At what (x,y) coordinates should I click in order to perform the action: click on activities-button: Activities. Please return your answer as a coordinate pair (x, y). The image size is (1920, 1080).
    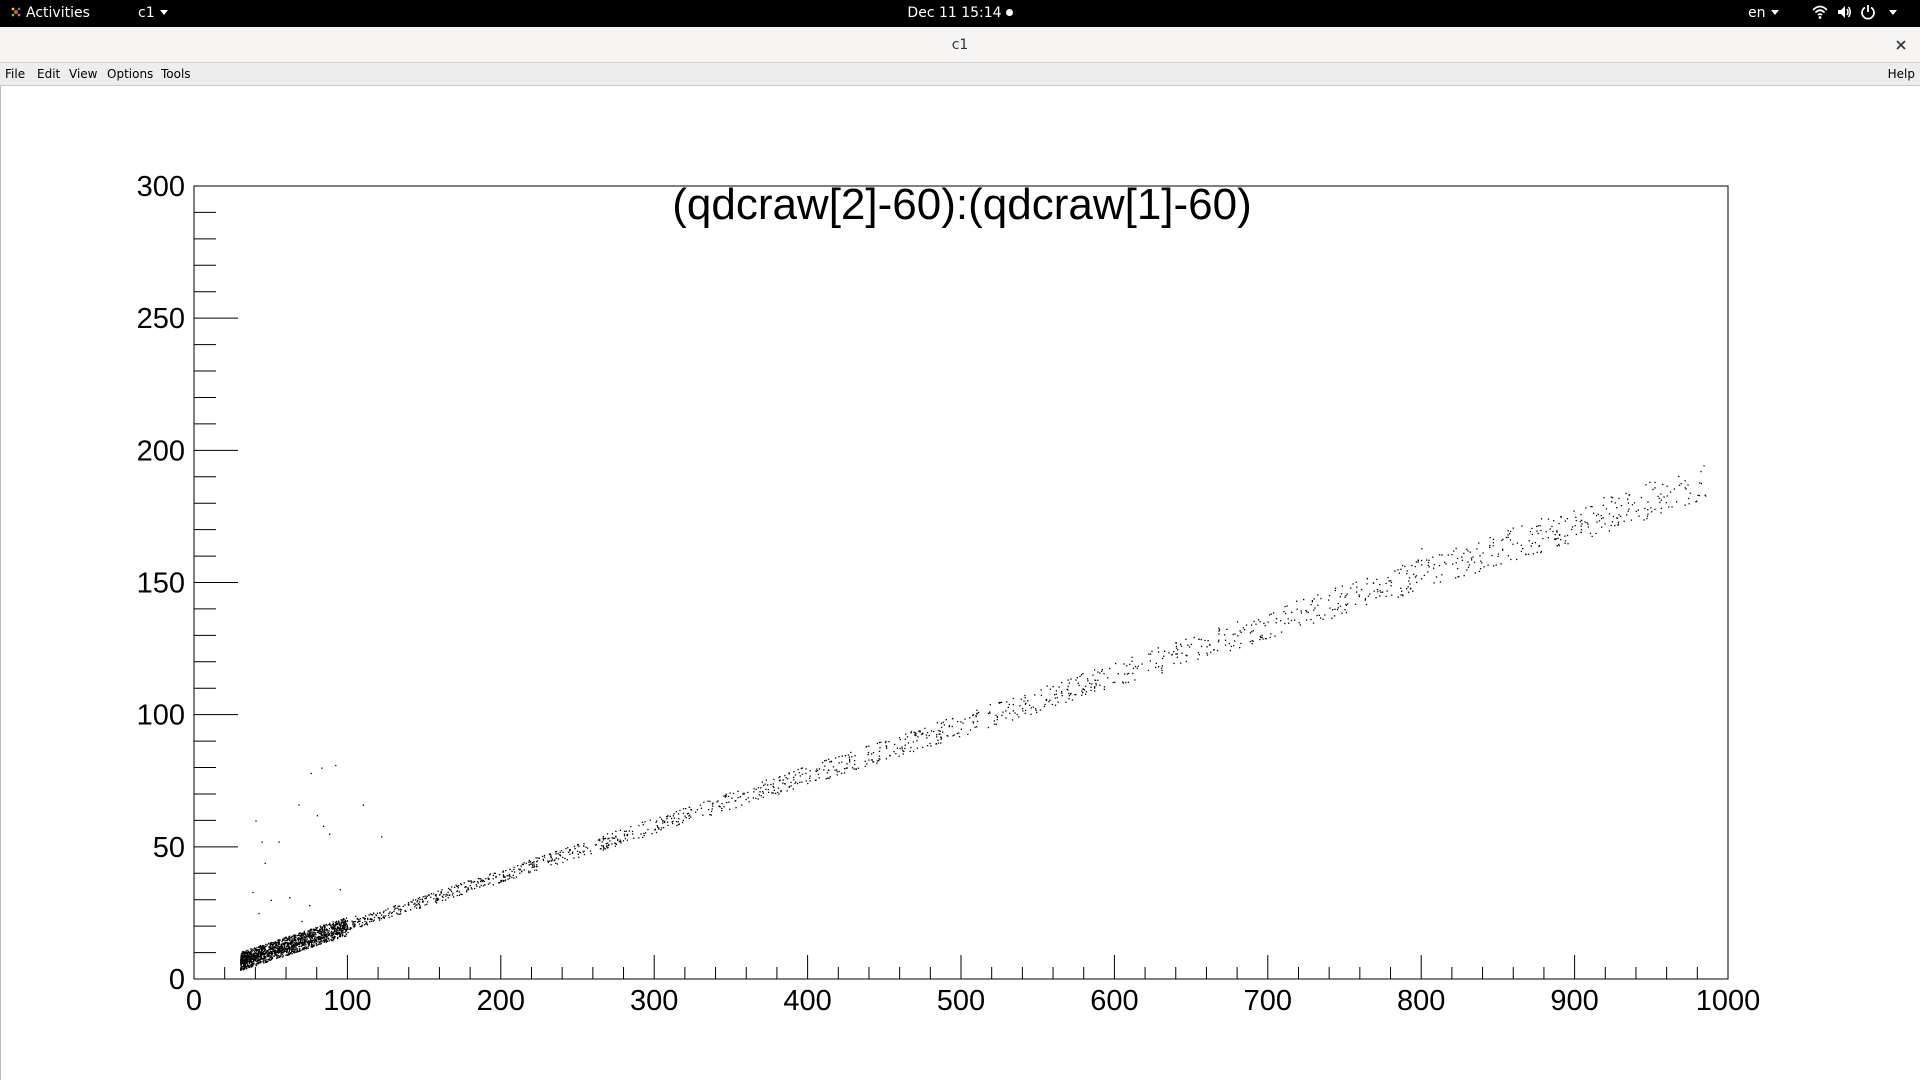
    Looking at the image, I should click on (50, 13).